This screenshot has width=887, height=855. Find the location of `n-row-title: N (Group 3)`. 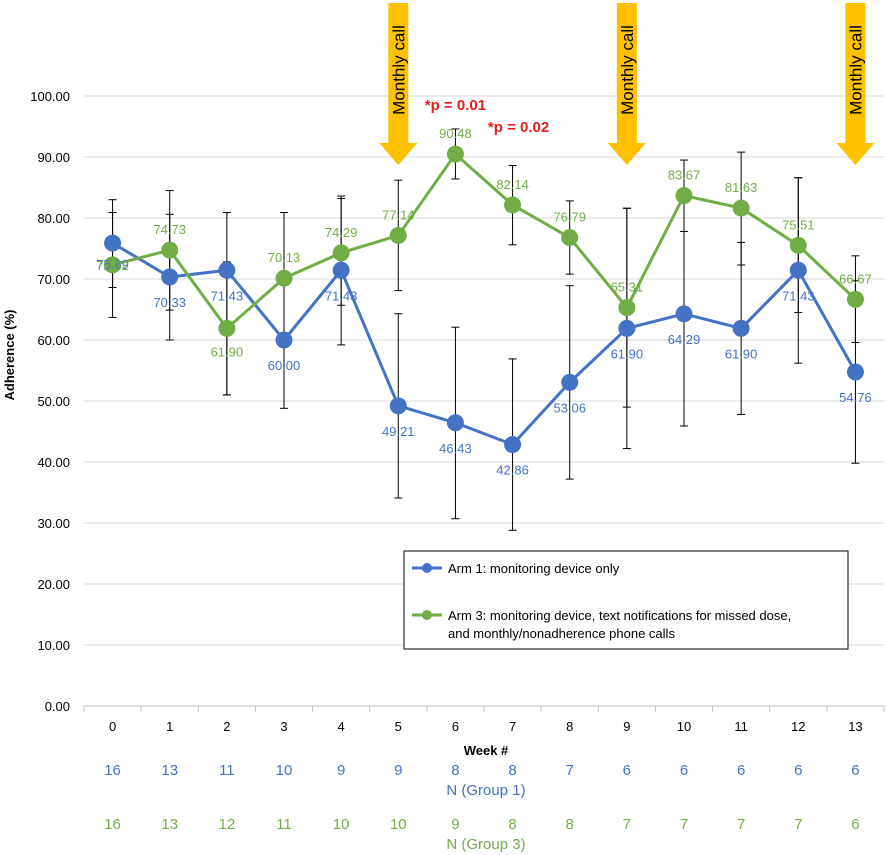

n-row-title: N (Group 3) is located at coordinates (485, 844).